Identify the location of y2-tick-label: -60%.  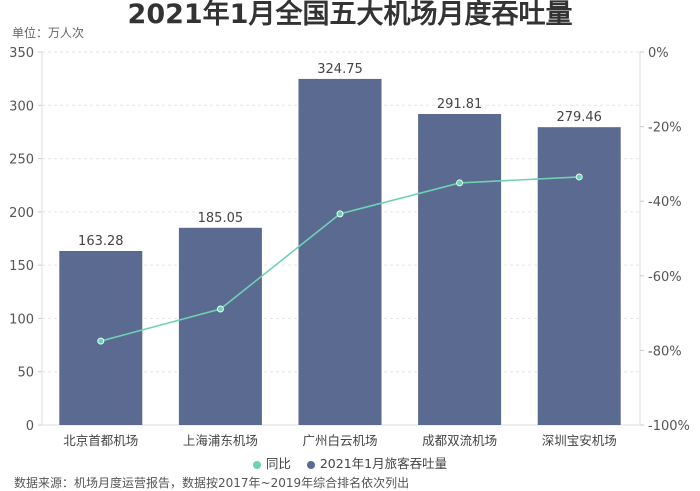
(665, 277).